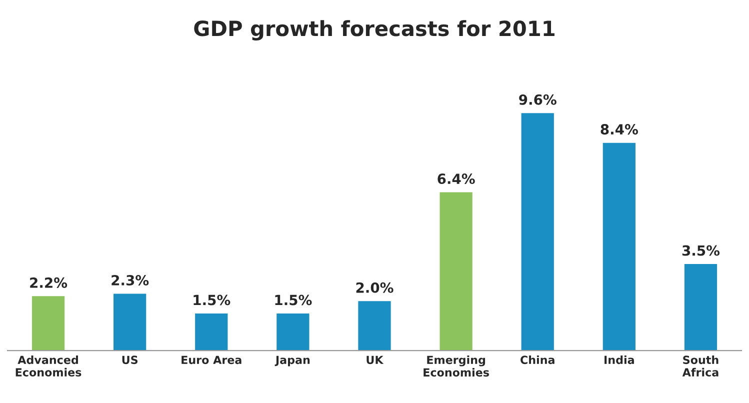  I want to click on data-label: 3.5%, so click(701, 250).